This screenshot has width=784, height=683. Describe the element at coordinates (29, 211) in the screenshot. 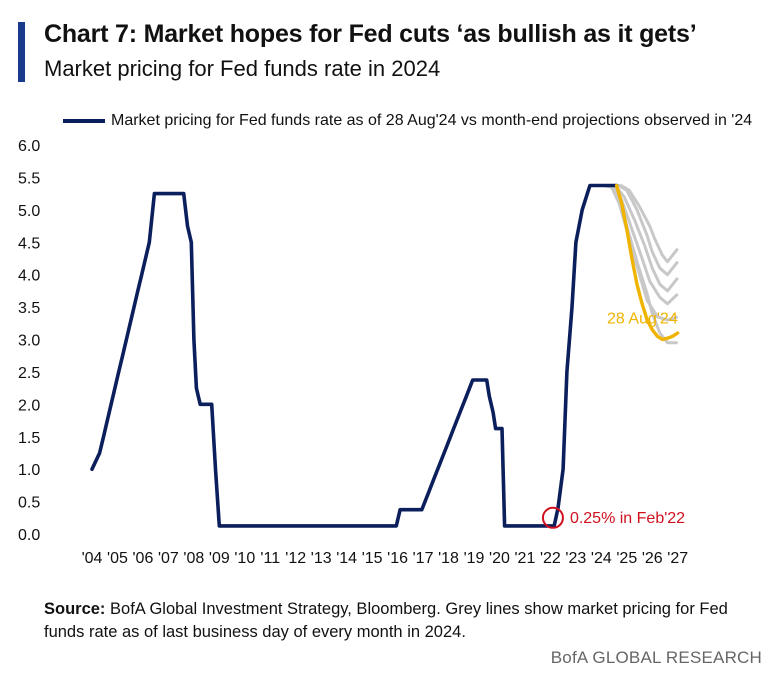

I see `y-tick-label: 5.0` at that location.